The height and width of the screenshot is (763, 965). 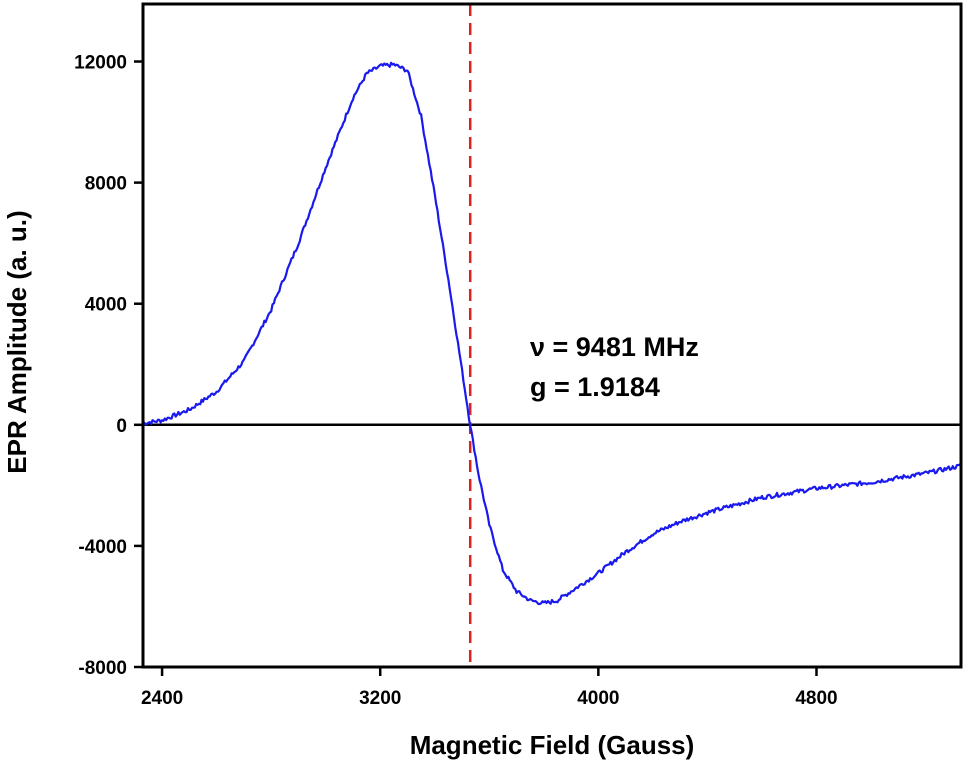 I want to click on y-tick-label: 8000, so click(x=106, y=184).